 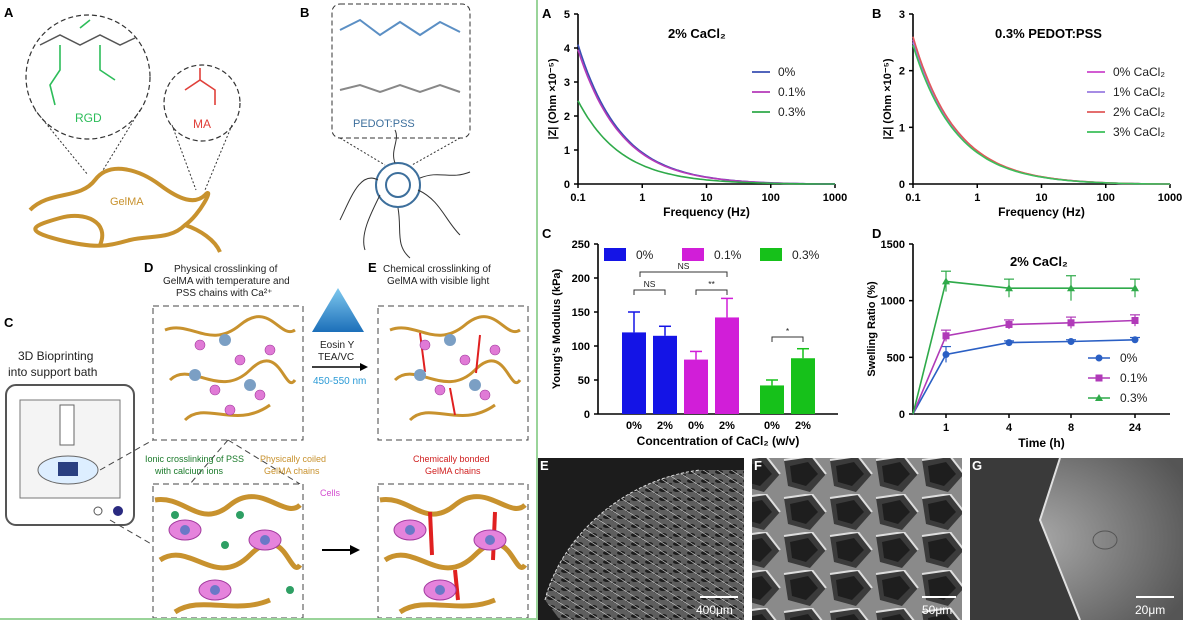 I want to click on ma-molecule-zoom: MA, so click(x=202, y=103).